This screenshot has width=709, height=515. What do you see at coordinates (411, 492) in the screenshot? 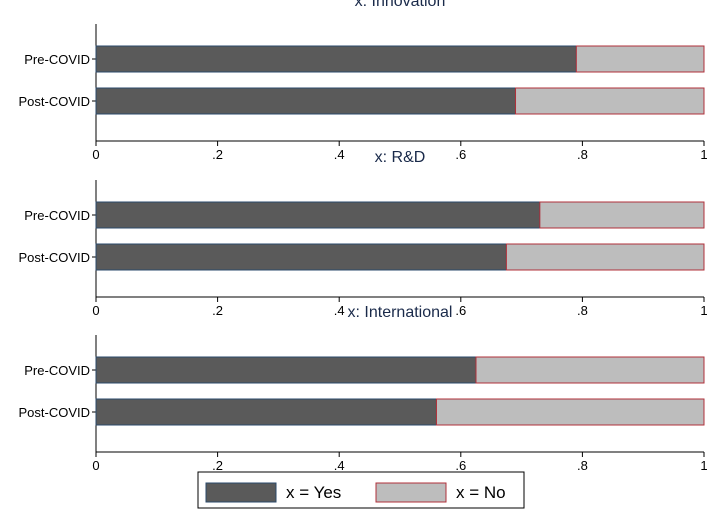
I see `legend-swatch-no` at bounding box center [411, 492].